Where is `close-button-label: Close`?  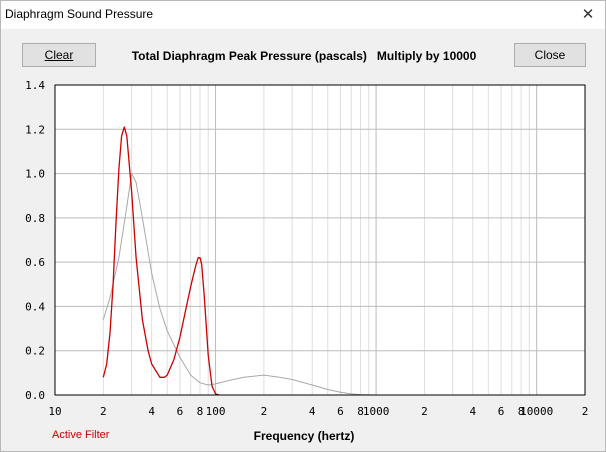
close-button-label: Close is located at coordinates (550, 55).